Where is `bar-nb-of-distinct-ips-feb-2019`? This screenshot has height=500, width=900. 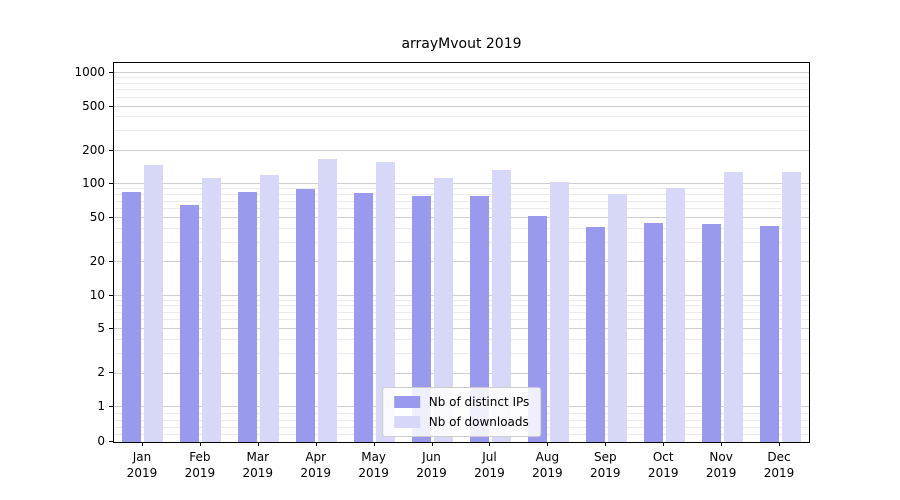
bar-nb-of-distinct-ips-feb-2019 is located at coordinates (190, 323).